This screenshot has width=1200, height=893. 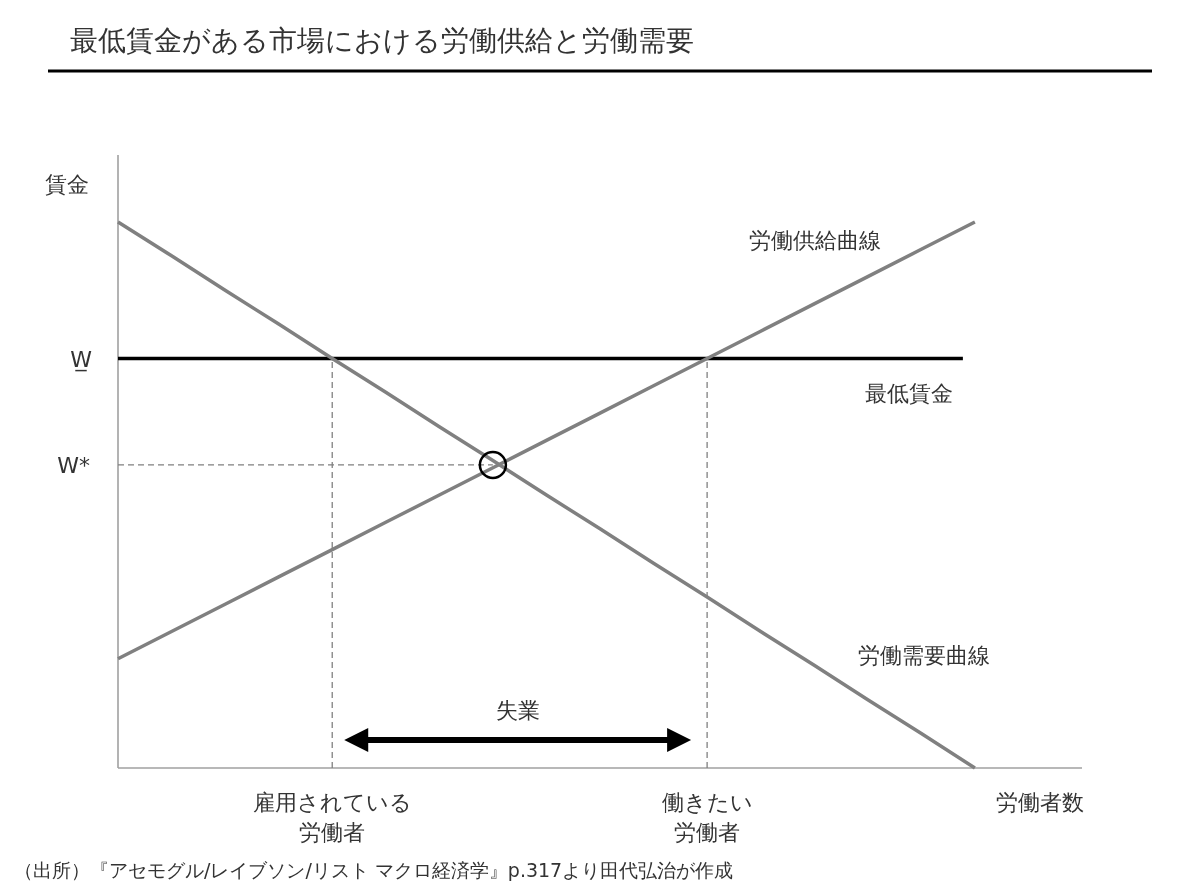 What do you see at coordinates (517, 710) in the screenshot?
I see `annotation: 失業` at bounding box center [517, 710].